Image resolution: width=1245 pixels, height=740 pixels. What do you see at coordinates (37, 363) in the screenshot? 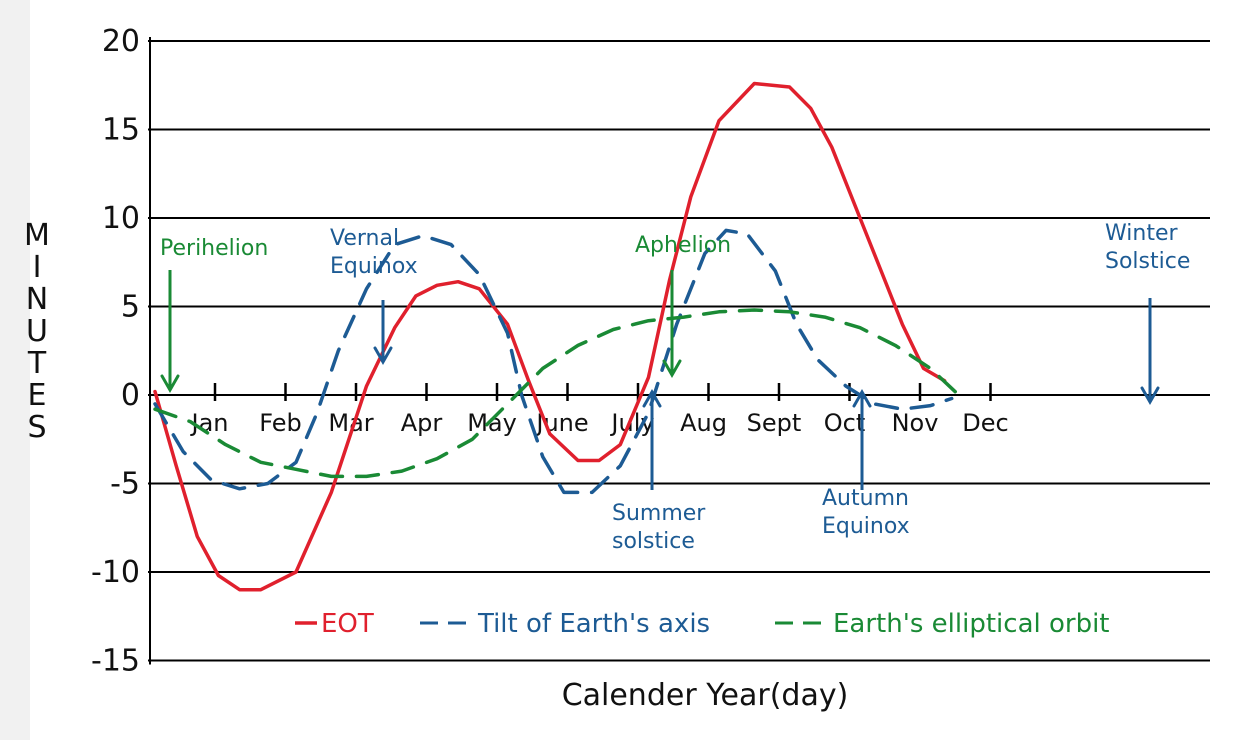
I see `y-axis-label-letter: T` at bounding box center [37, 363].